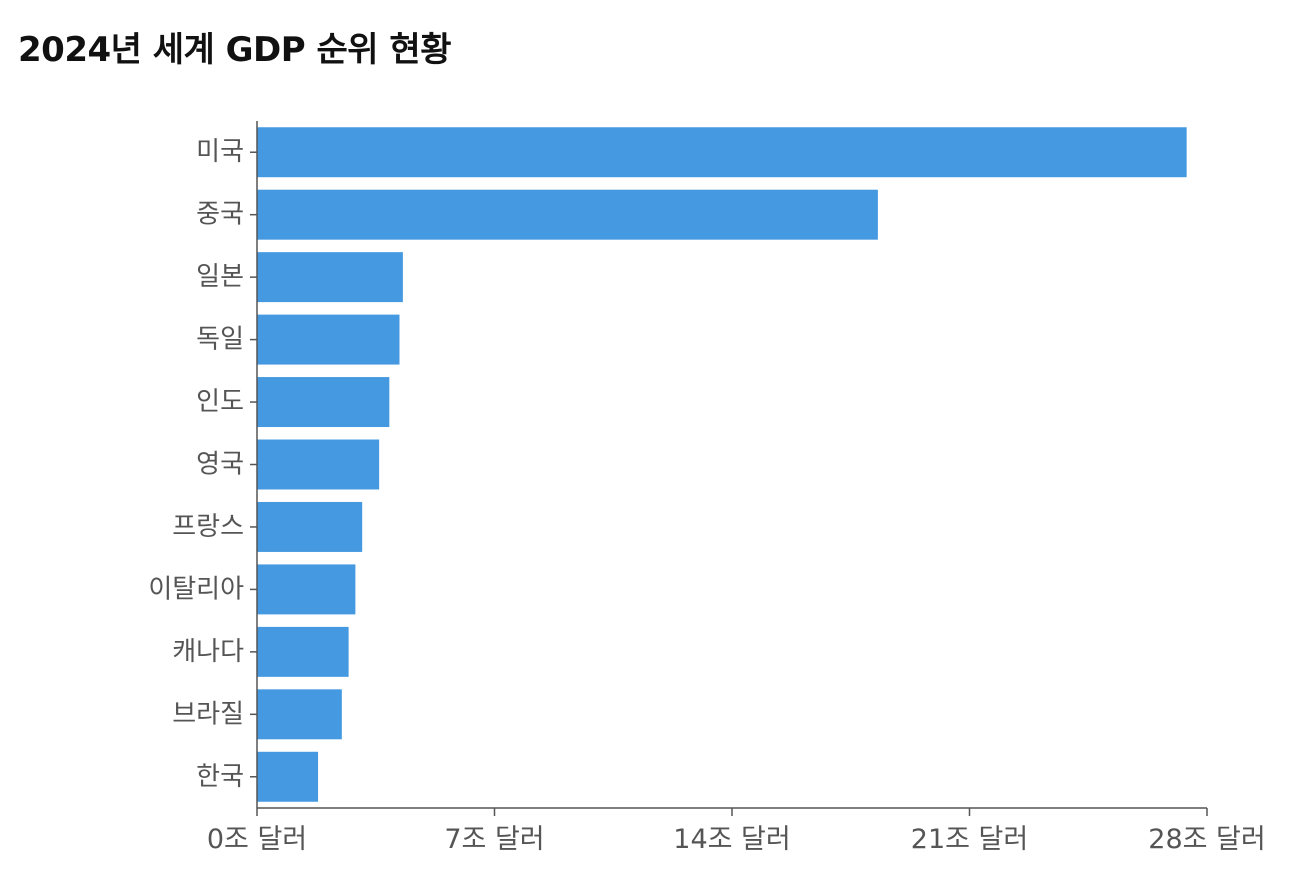 This screenshot has width=1290, height=894. I want to click on x-tick-label: 0조 달러, so click(257, 839).